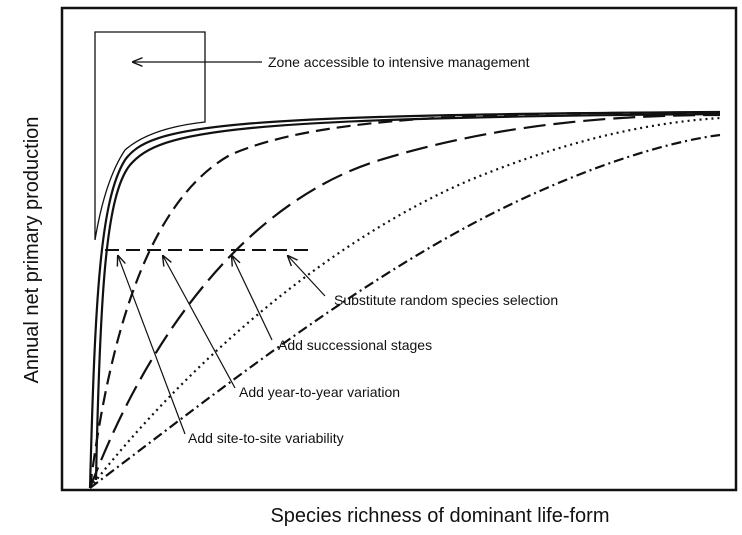  What do you see at coordinates (446, 300) in the screenshot?
I see `annotation: Substitute random species selection` at bounding box center [446, 300].